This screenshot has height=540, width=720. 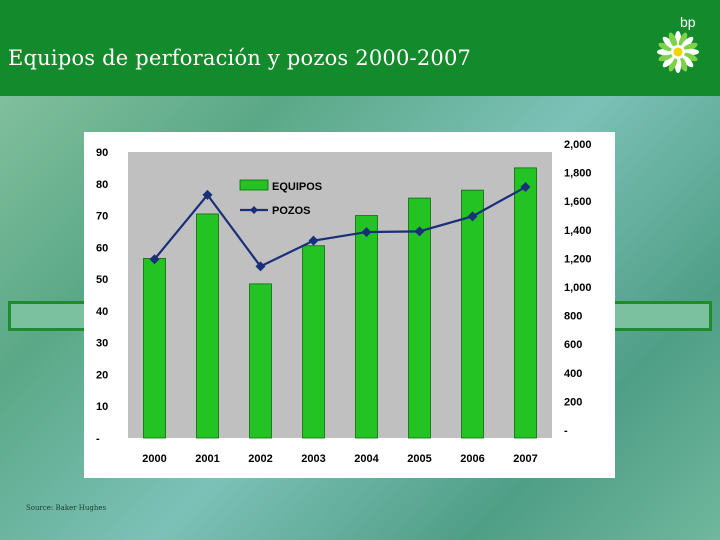 I want to click on slide-title: Equipos de perforación y pozos 2000-2007, so click(x=240, y=58).